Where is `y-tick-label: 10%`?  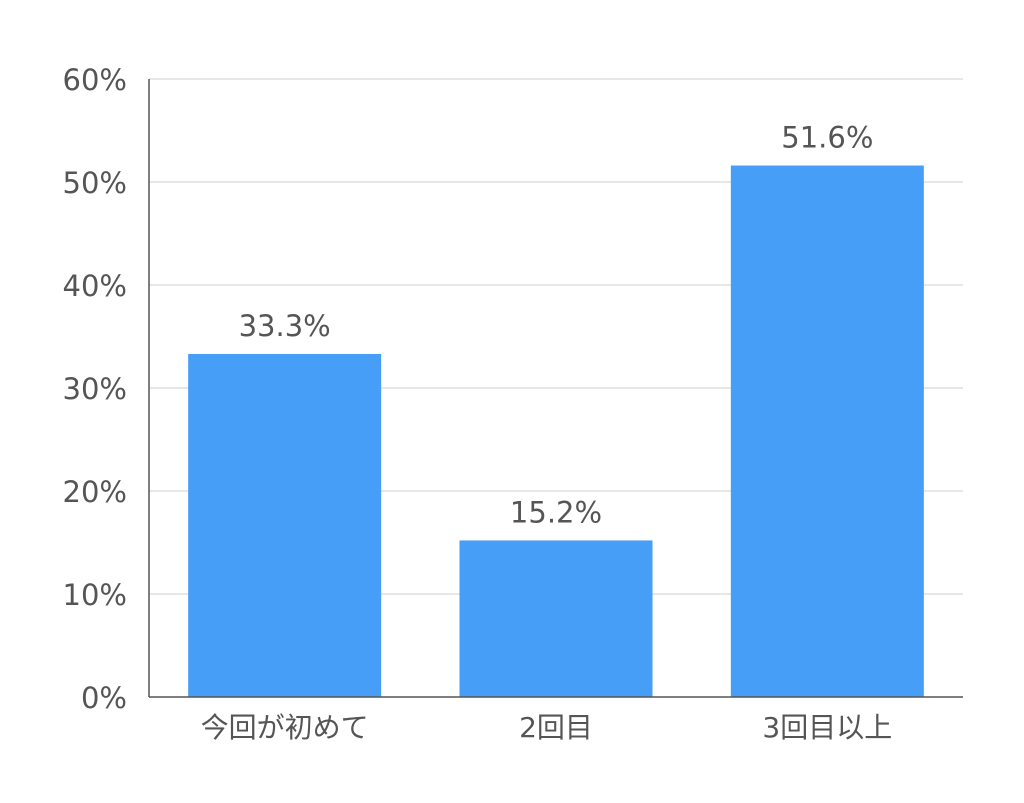
y-tick-label: 10% is located at coordinates (95, 595).